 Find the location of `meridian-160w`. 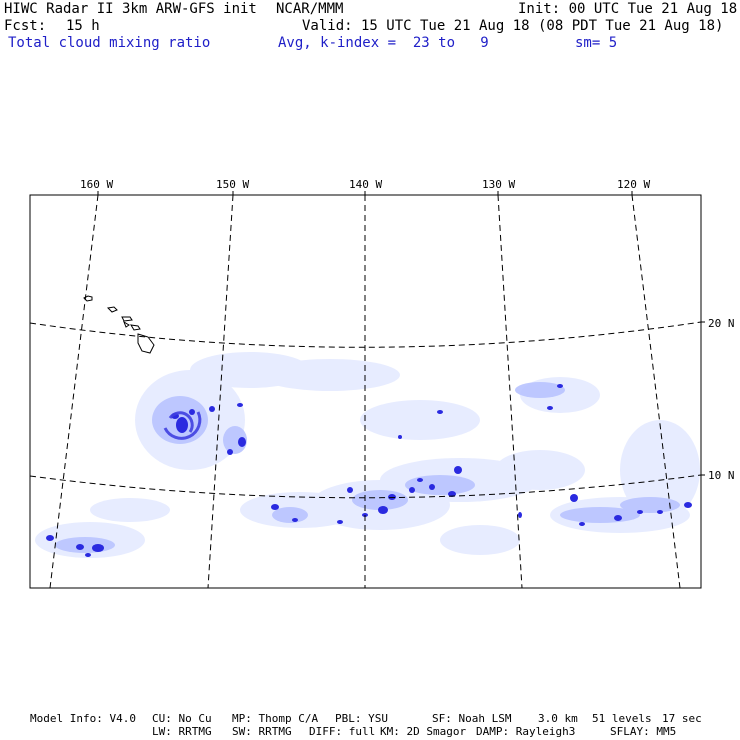

meridian-160w is located at coordinates (74, 391).